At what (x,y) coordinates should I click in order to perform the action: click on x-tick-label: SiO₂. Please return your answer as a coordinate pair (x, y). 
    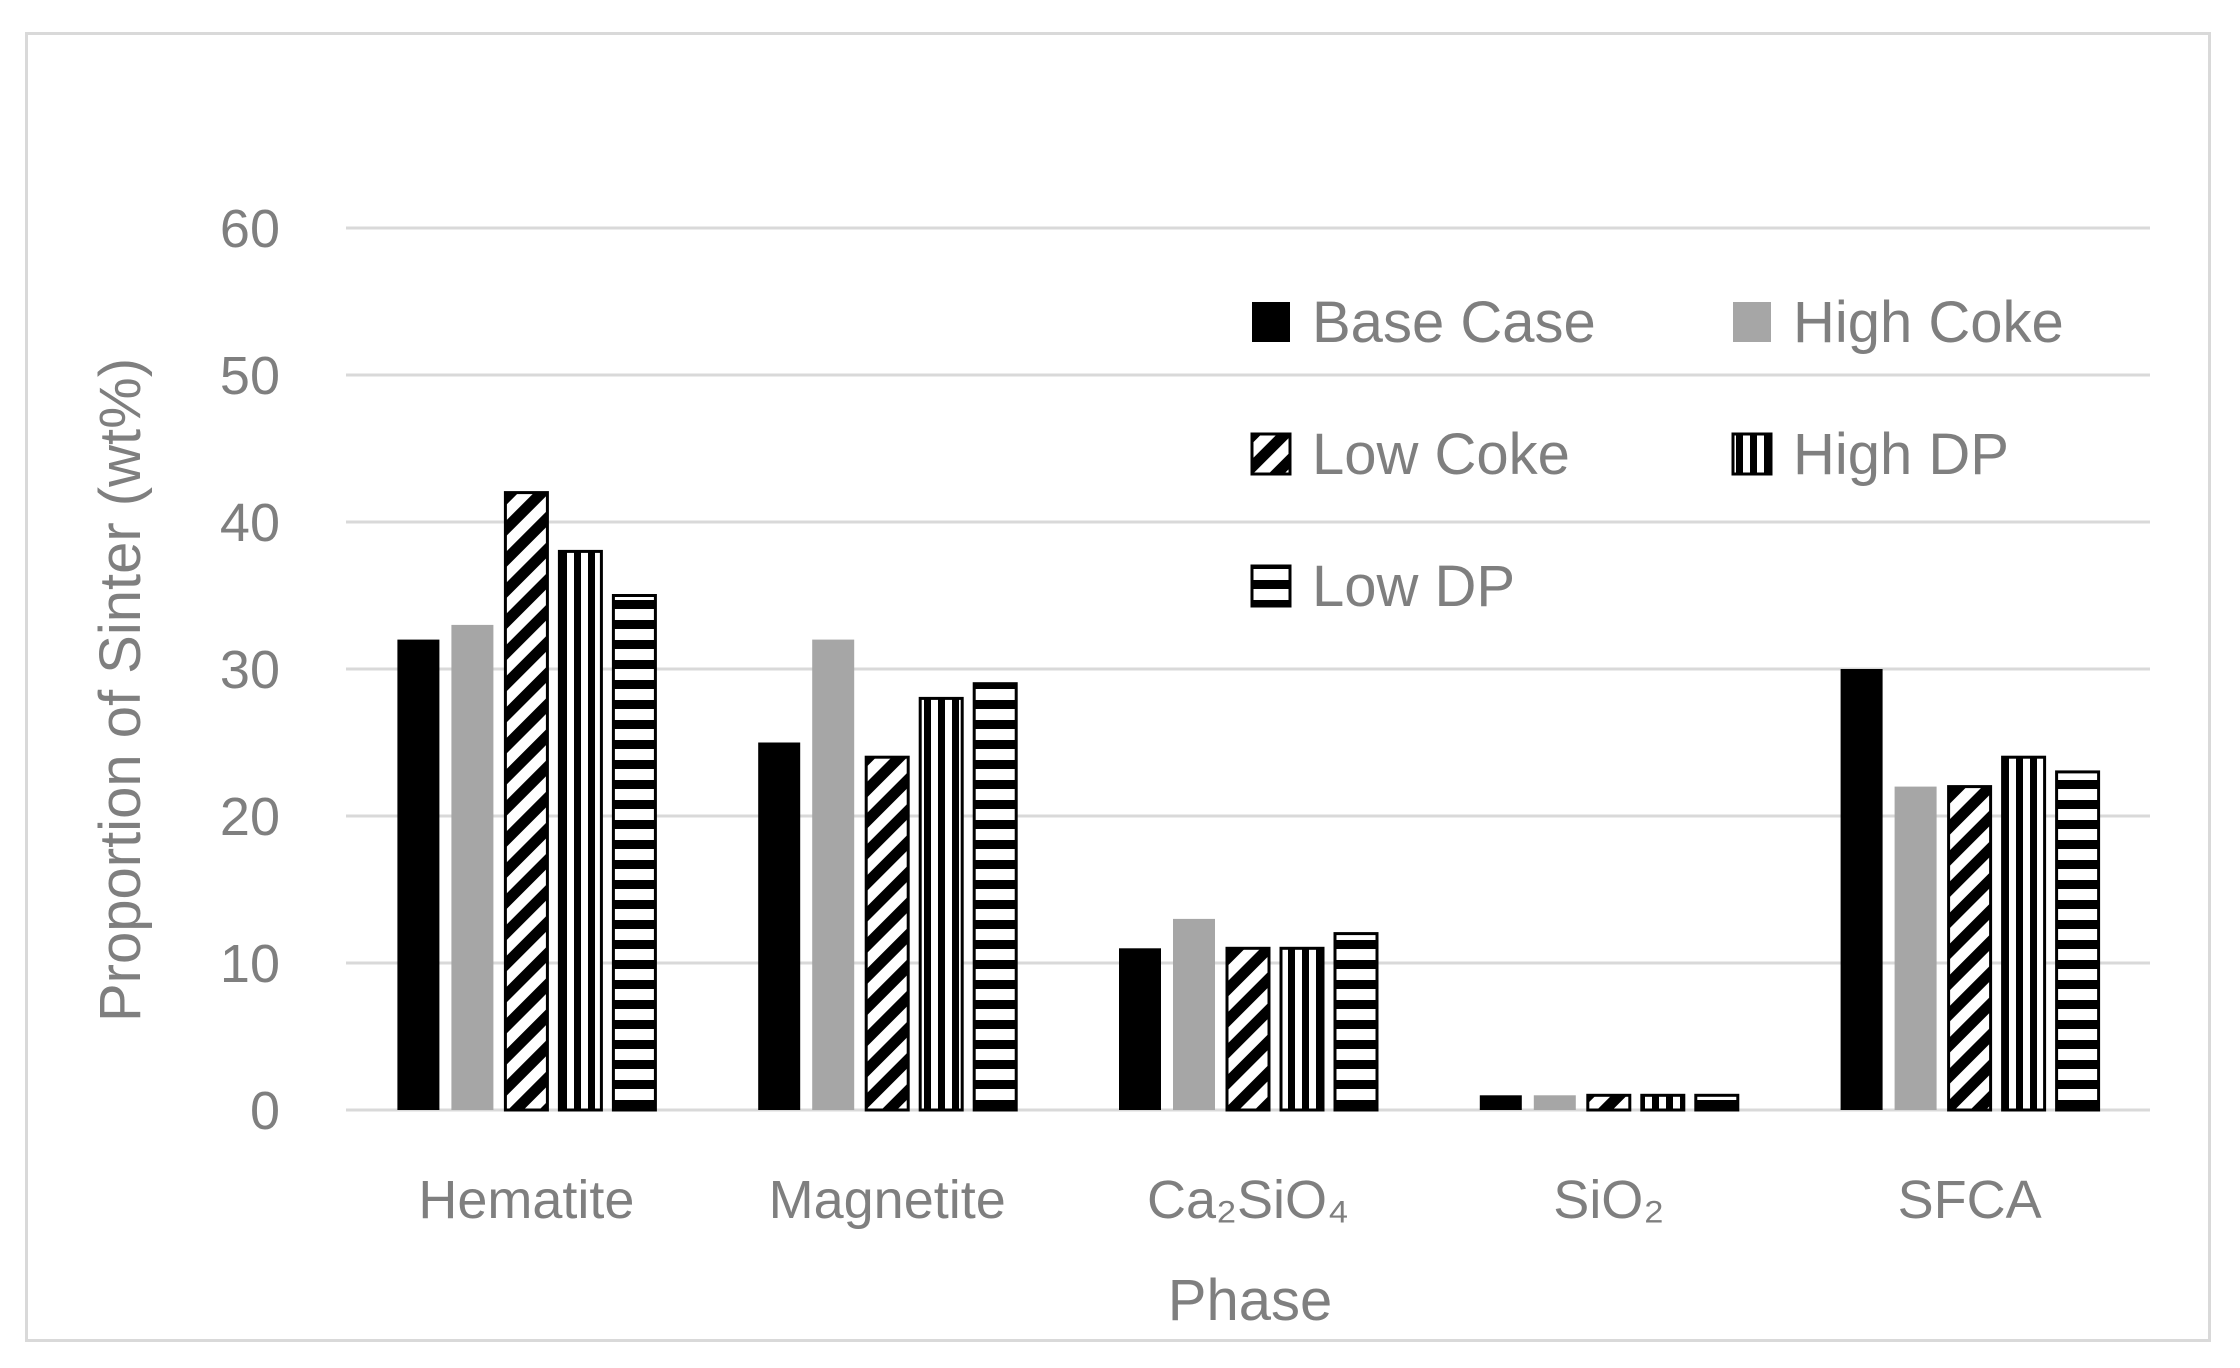
    Looking at the image, I should click on (1608, 1200).